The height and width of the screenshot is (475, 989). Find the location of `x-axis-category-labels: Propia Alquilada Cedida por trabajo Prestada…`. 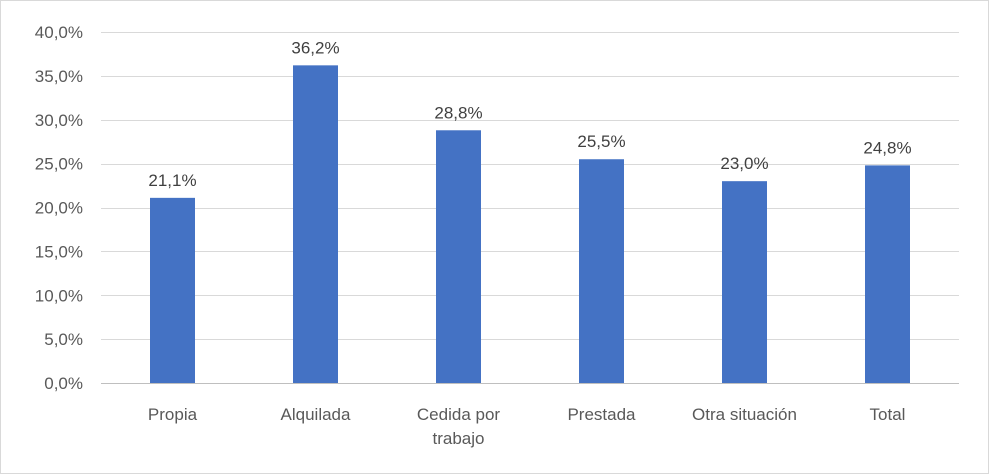

x-axis-category-labels: Propia Alquilada Cedida por trabajo Prestada… is located at coordinates (527, 426).